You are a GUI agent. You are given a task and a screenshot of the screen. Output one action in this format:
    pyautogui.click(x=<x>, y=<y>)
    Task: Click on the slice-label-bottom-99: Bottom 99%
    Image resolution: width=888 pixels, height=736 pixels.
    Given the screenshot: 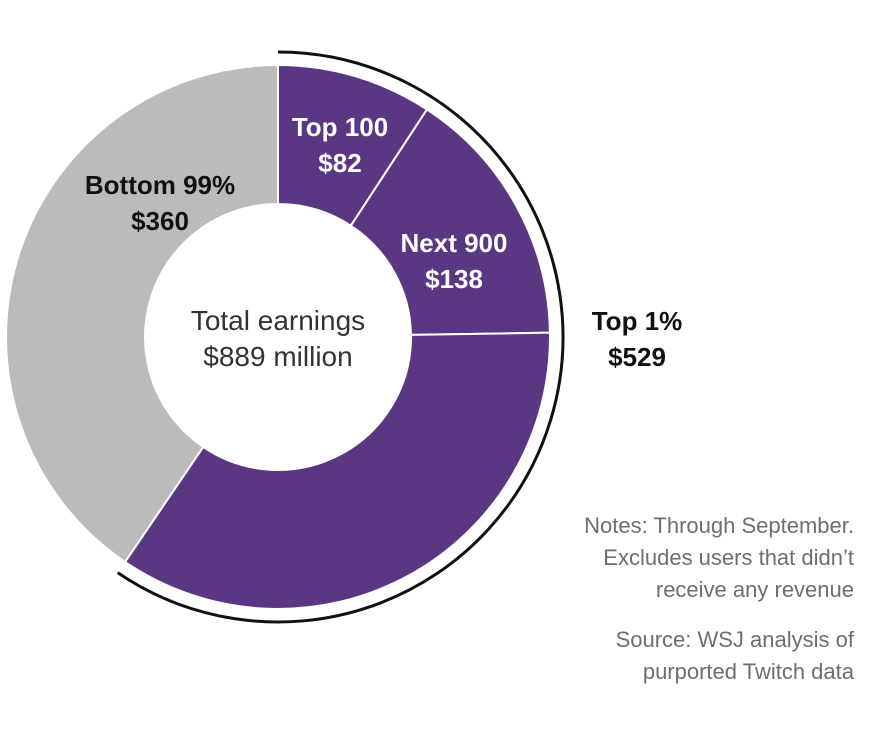 What is the action you would take?
    pyautogui.click(x=160, y=185)
    